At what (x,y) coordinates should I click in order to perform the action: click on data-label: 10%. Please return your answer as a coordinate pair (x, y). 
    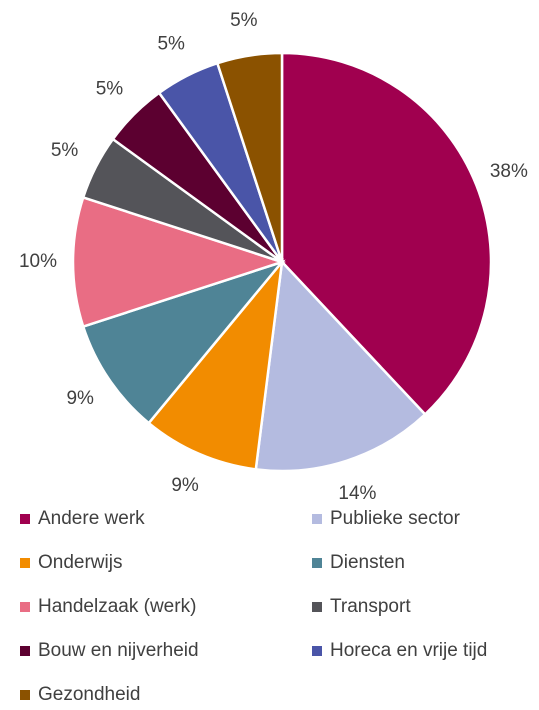
    Looking at the image, I should click on (38, 261).